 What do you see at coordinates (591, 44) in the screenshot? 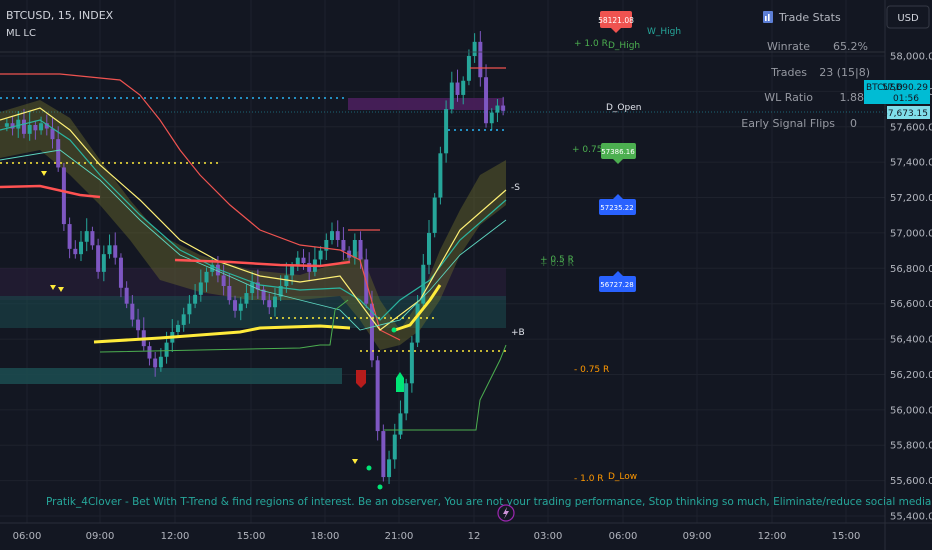
I see `plus-1r-label: + 1.0 R` at bounding box center [591, 44].